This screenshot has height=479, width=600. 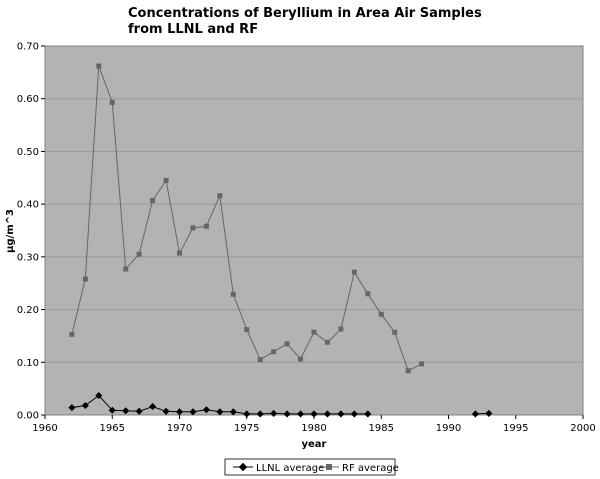 I want to click on y-tick-label: 0.70, so click(x=28, y=47).